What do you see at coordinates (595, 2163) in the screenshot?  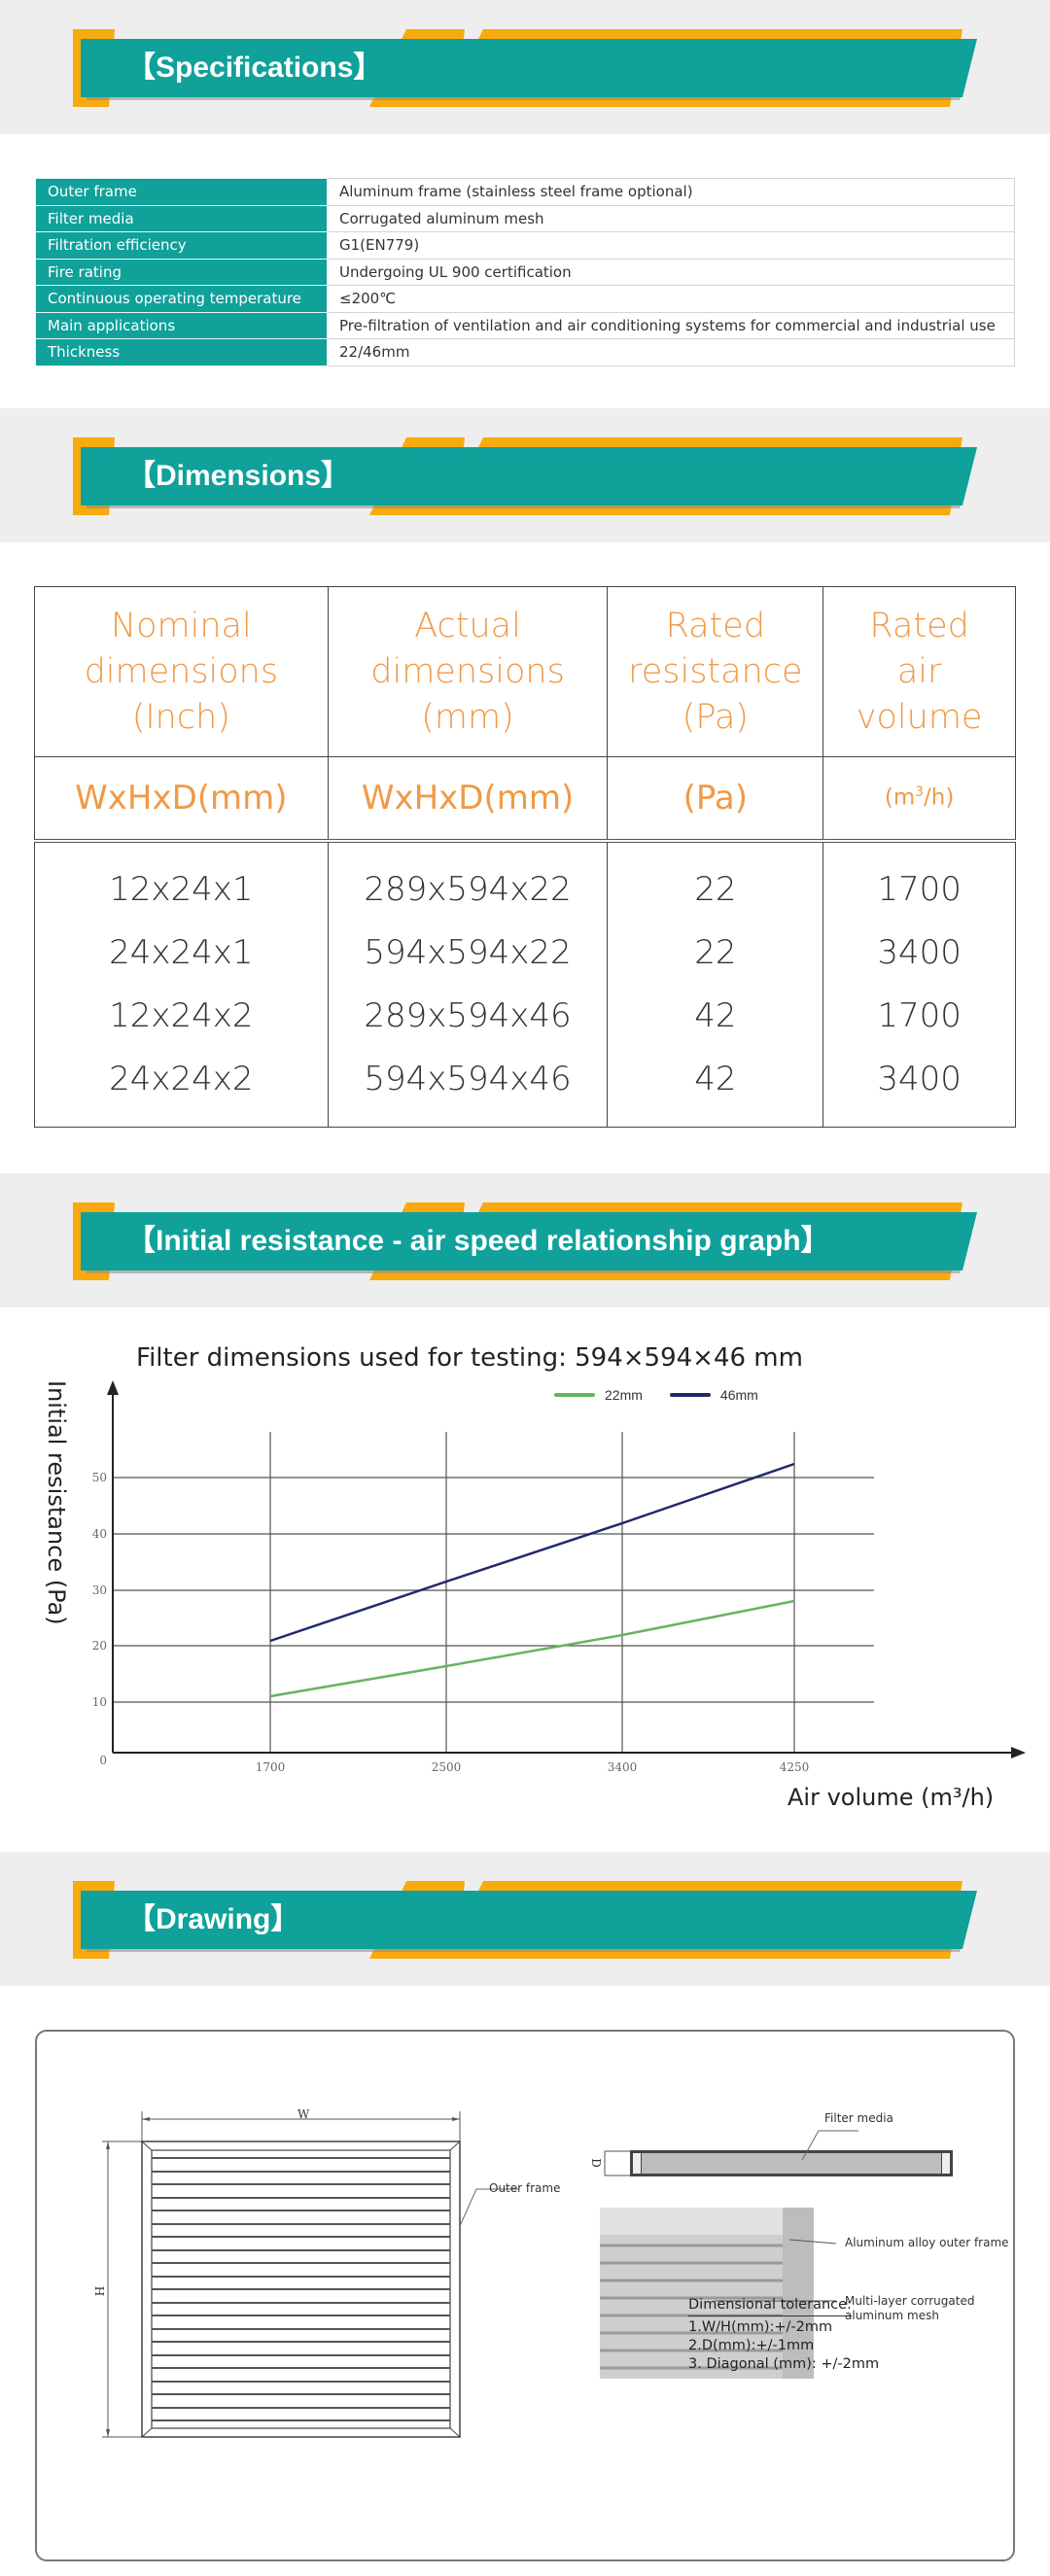 I see `dimension-label-d: D` at bounding box center [595, 2163].